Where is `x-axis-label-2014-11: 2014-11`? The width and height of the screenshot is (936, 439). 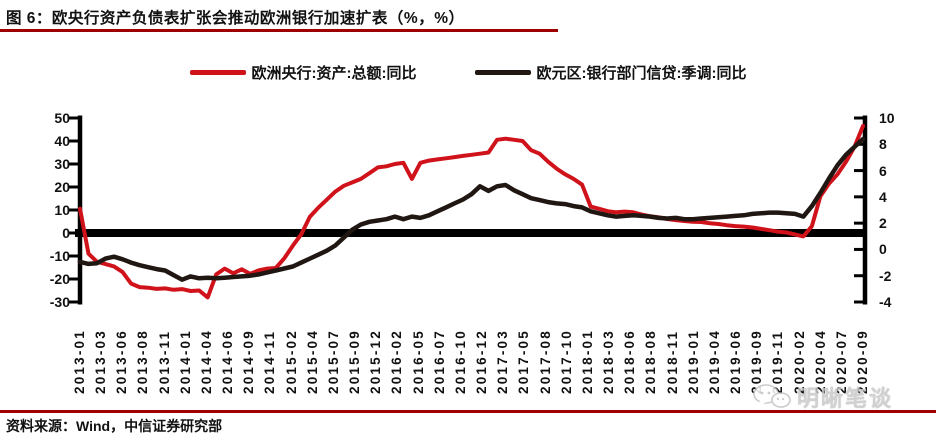
x-axis-label-2014-11: 2014-11 is located at coordinates (270, 361).